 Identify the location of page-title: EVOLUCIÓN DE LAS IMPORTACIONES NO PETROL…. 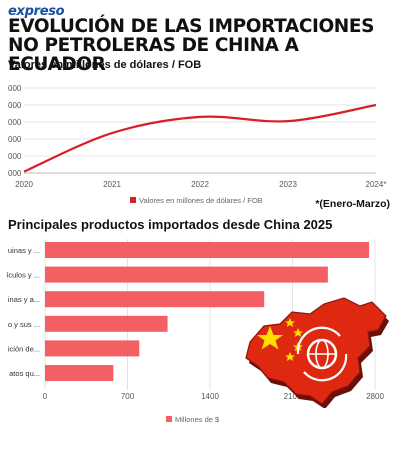
(200, 45).